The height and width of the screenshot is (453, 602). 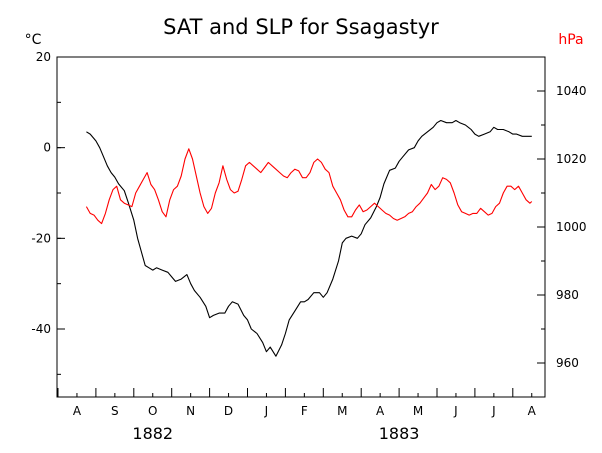 What do you see at coordinates (571, 227) in the screenshot?
I see `right-tick-label: 1000` at bounding box center [571, 227].